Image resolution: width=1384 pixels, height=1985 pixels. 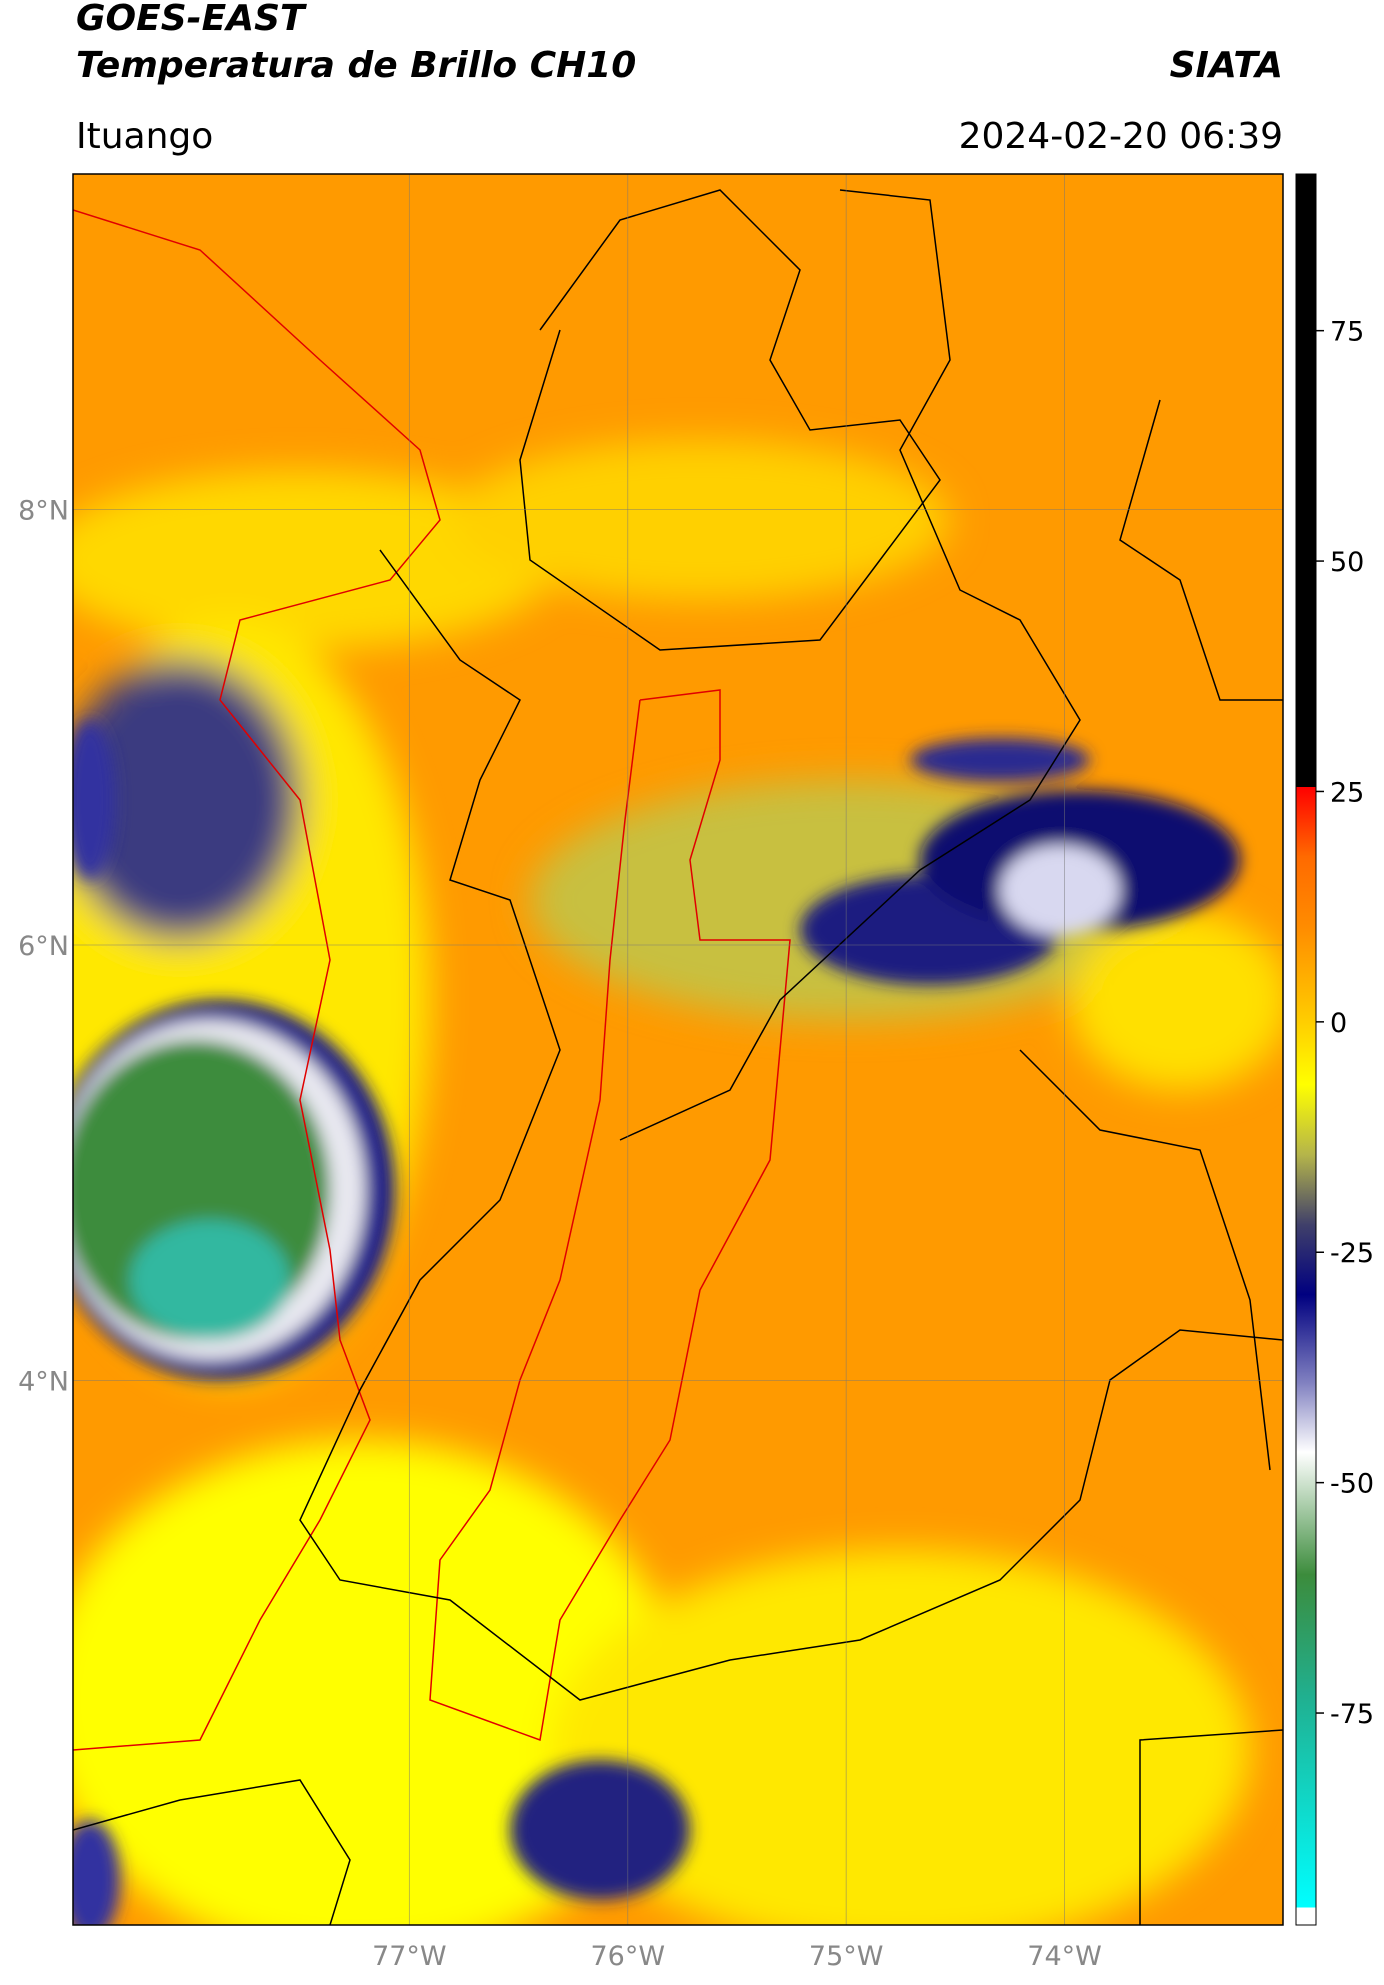 What do you see at coordinates (43, 1382) in the screenshot?
I see `lat-label: 4°N` at bounding box center [43, 1382].